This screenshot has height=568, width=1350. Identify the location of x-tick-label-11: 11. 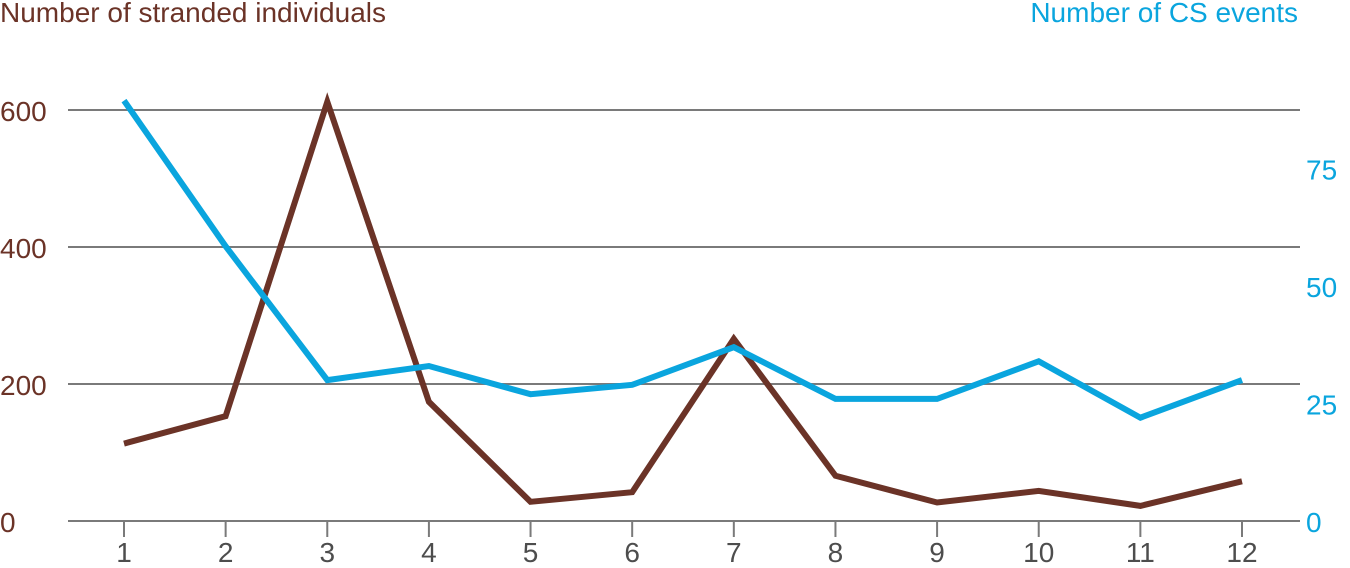
(1140, 550).